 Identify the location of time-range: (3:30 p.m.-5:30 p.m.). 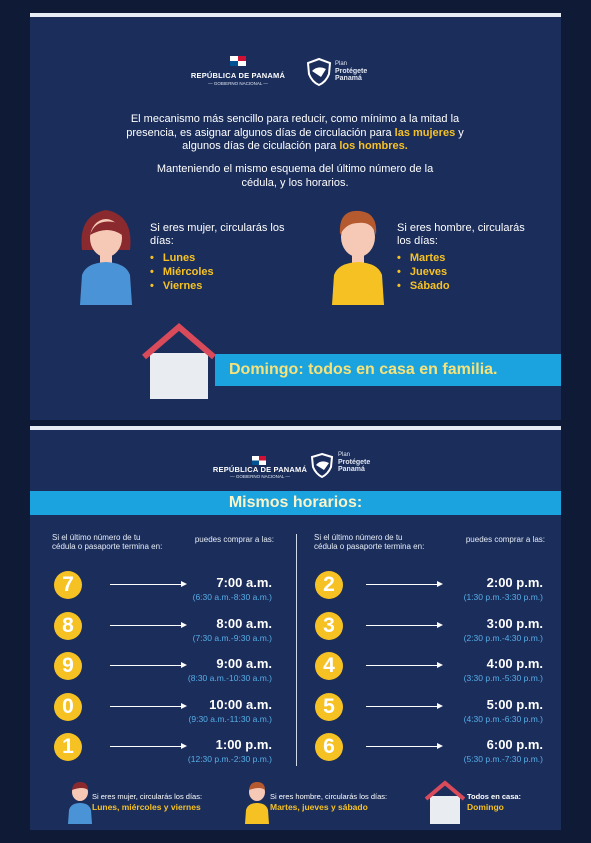
(503, 678).